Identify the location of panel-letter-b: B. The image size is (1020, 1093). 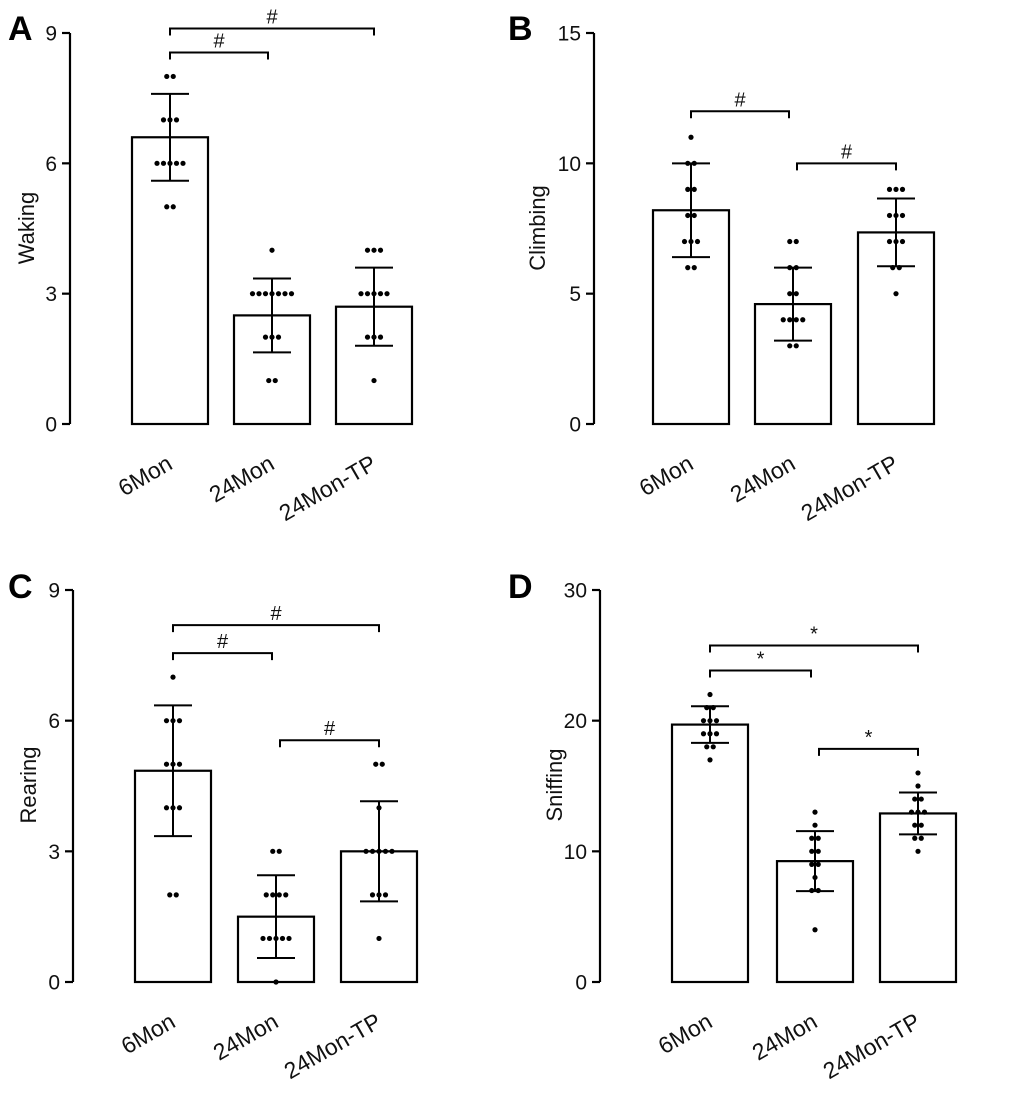
(520, 29).